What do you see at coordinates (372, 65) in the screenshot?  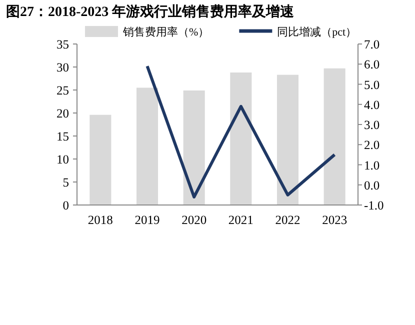 I see `y2-tick-label: 6.0` at bounding box center [372, 65].